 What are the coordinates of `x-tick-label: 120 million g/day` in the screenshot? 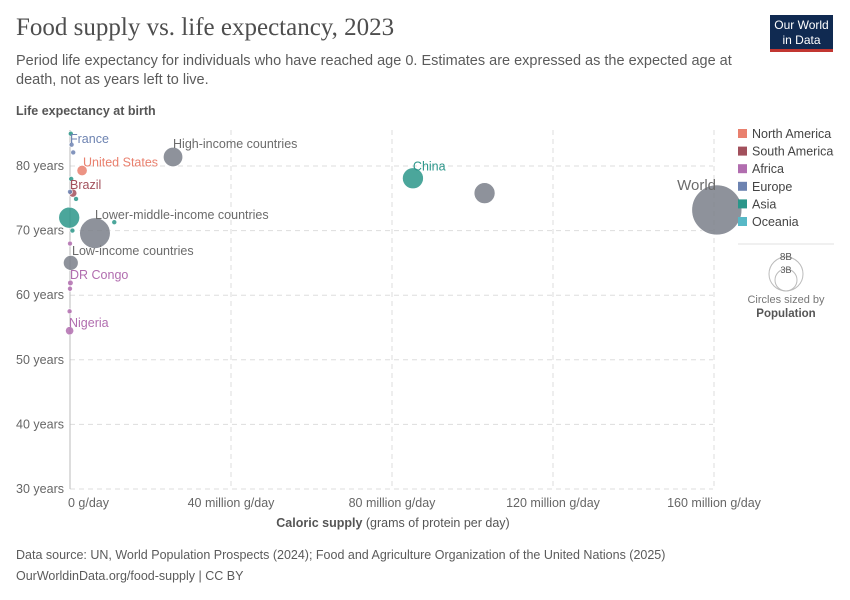 It's located at (553, 503).